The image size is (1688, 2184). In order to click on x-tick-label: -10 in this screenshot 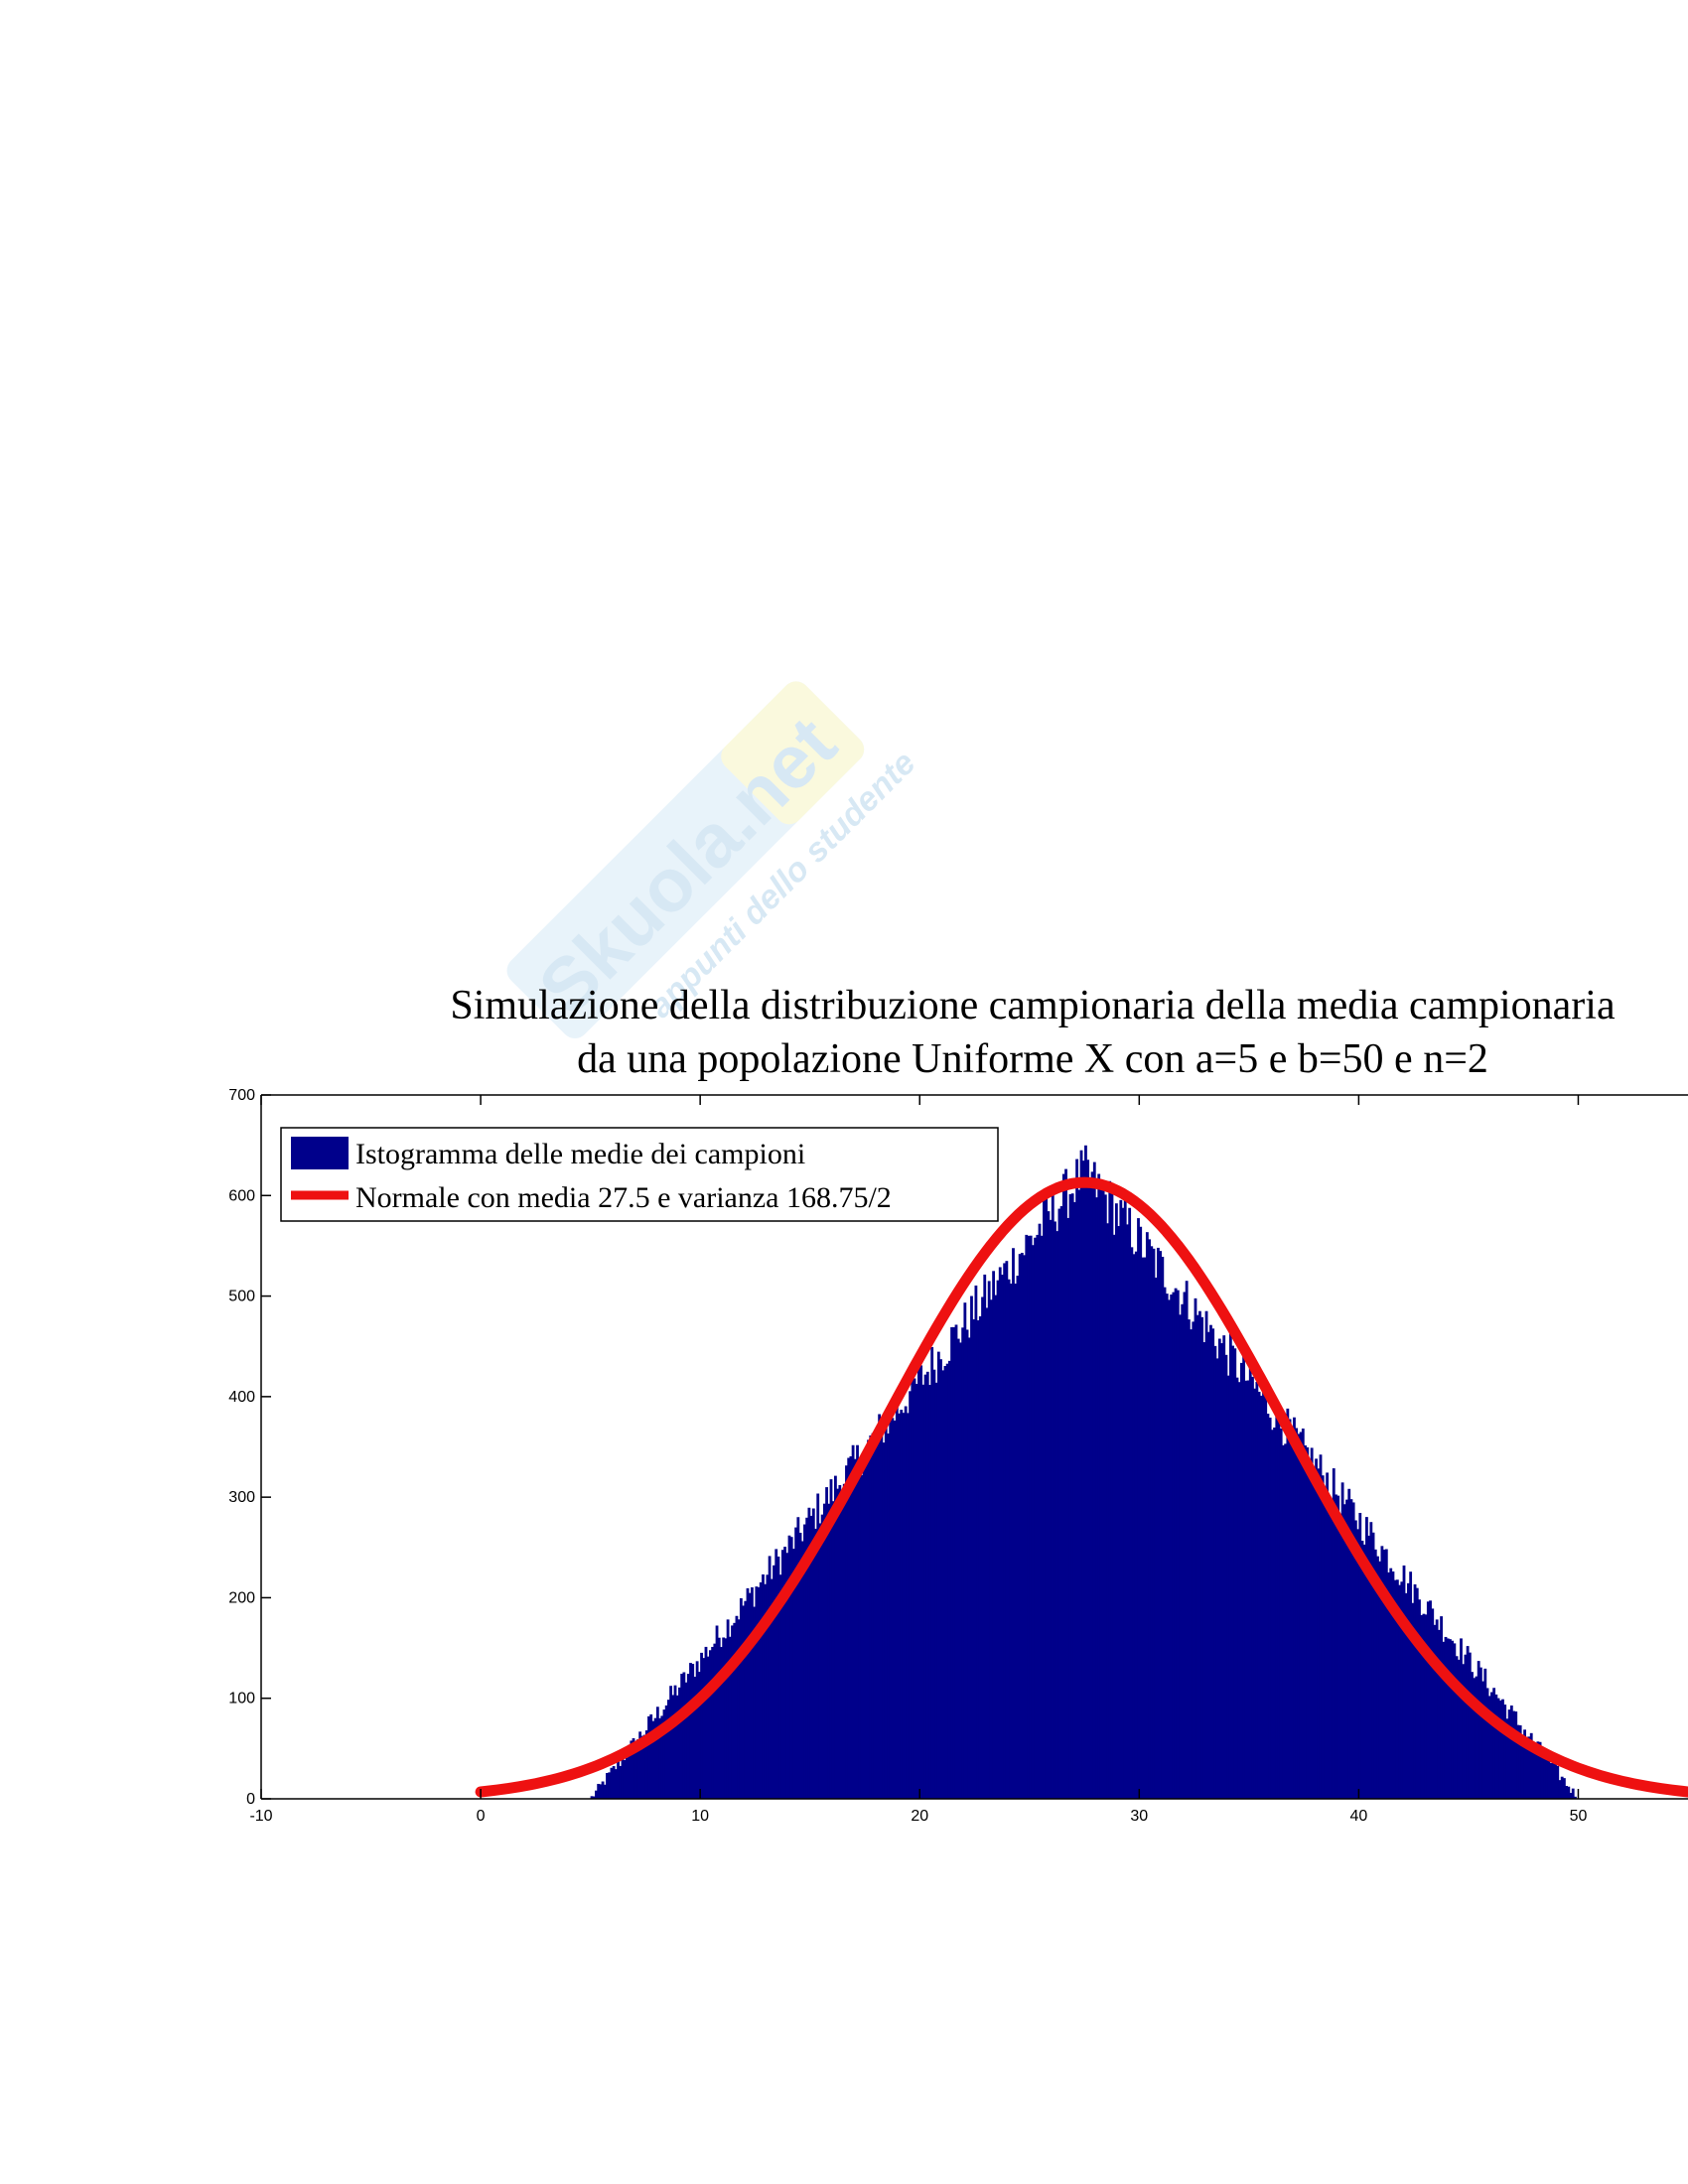, I will do `click(260, 1816)`.